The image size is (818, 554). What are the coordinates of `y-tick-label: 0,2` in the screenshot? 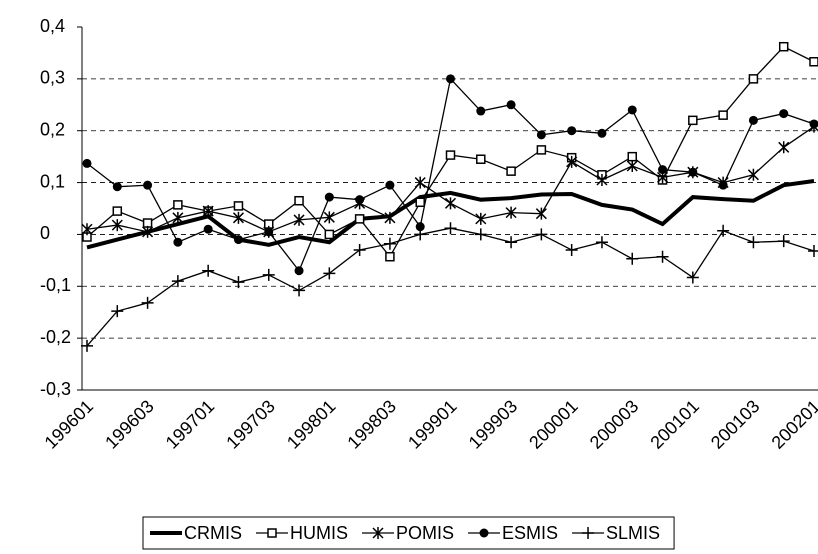 It's located at (52, 129).